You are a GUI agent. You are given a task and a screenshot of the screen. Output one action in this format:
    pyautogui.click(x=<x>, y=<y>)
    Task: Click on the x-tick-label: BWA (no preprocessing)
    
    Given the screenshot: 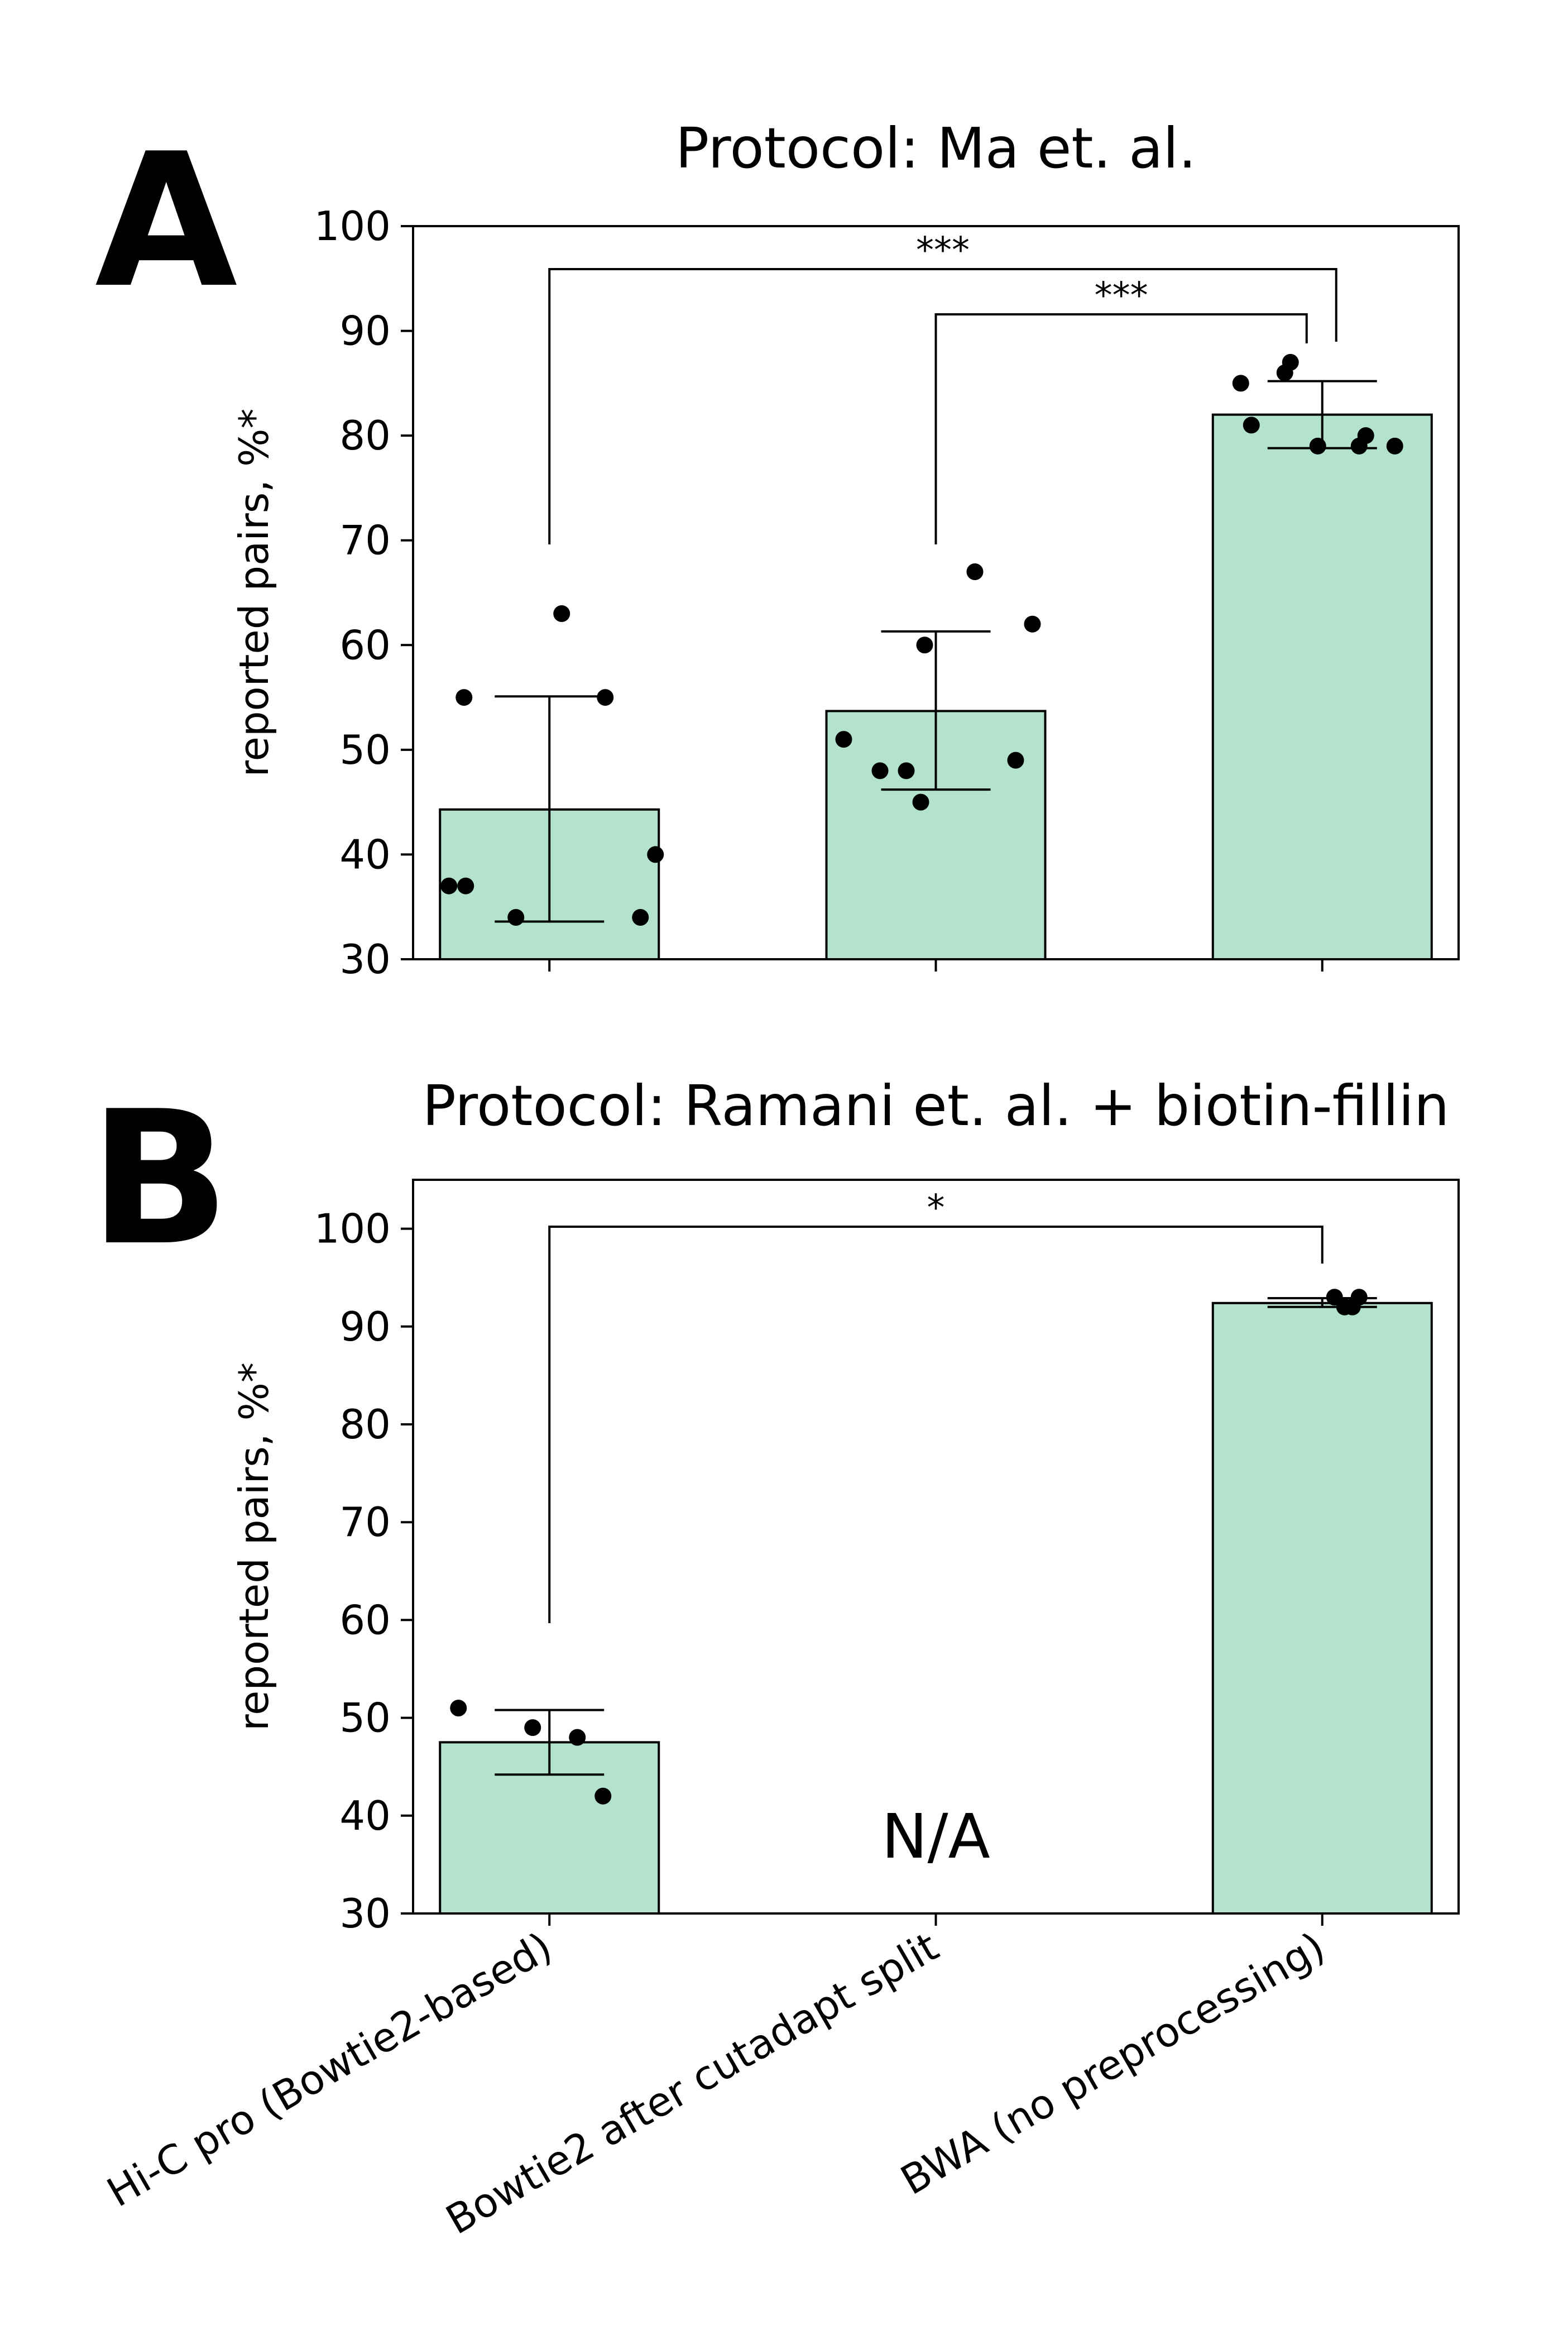 What is the action you would take?
    pyautogui.click(x=1113, y=2063)
    